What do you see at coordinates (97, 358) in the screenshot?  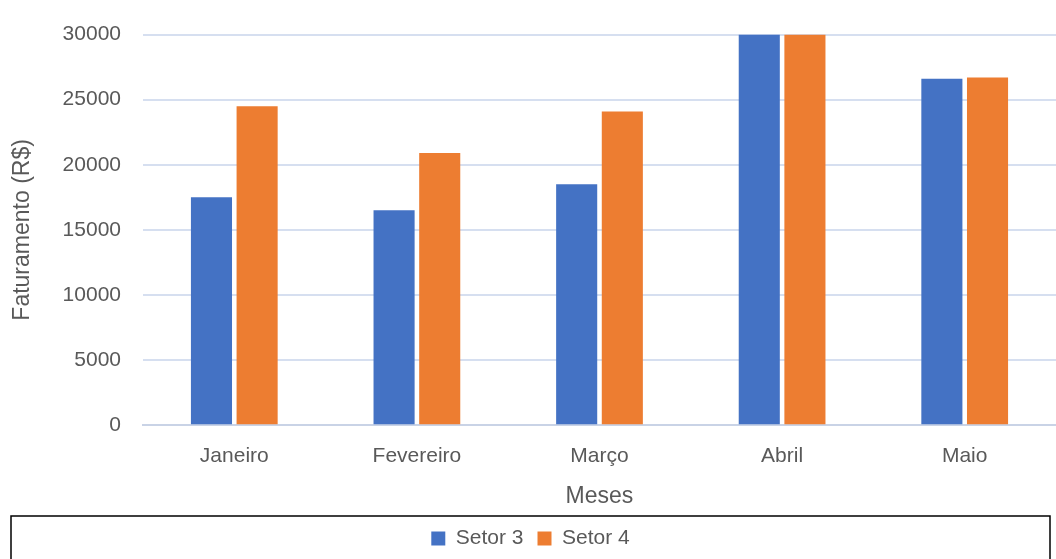 I see `y-tick-label: 5000` at bounding box center [97, 358].